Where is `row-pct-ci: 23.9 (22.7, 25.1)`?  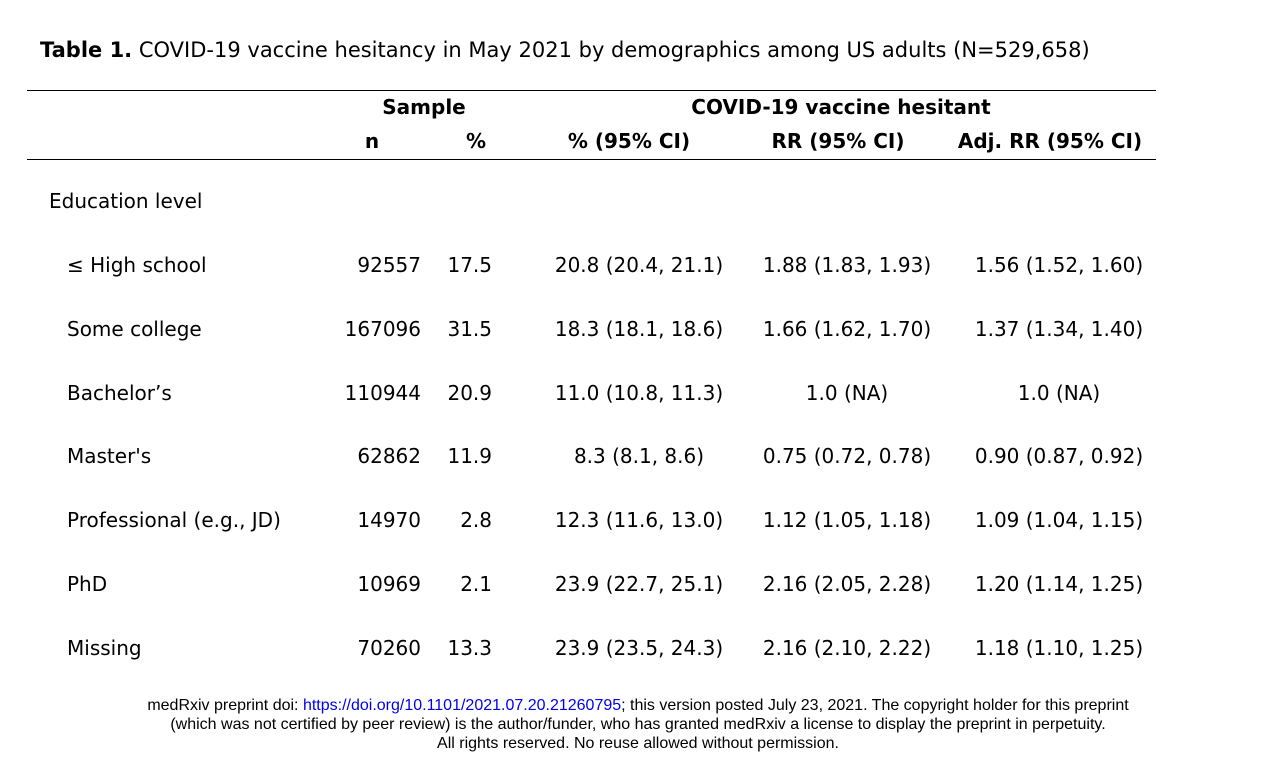
row-pct-ci: 23.9 (22.7, 25.1) is located at coordinates (639, 584).